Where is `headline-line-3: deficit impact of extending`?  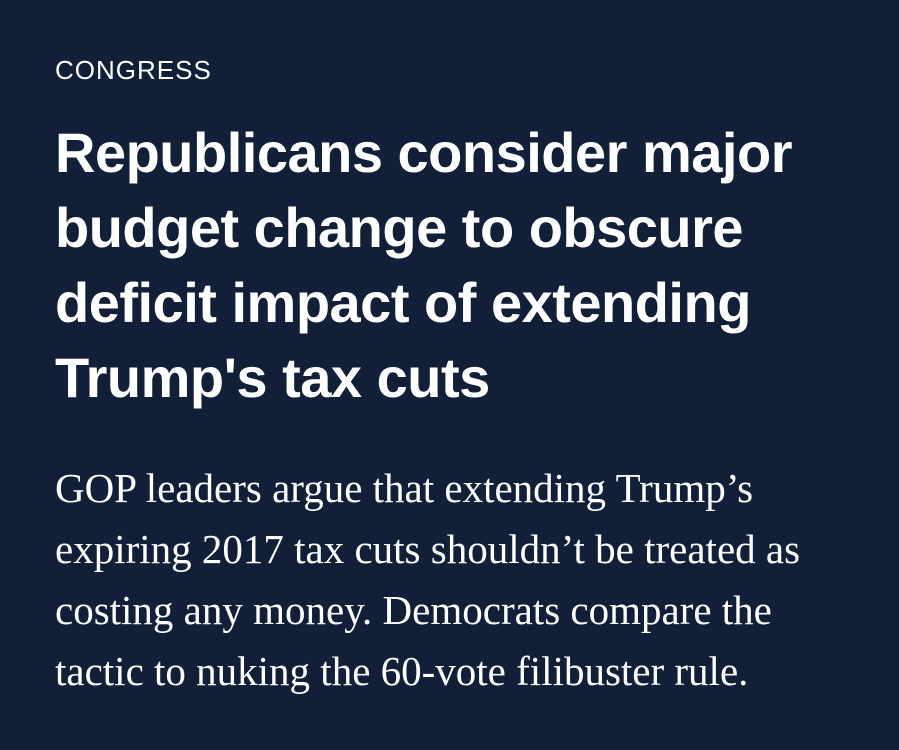 headline-line-3: deficit impact of extending is located at coordinates (403, 302).